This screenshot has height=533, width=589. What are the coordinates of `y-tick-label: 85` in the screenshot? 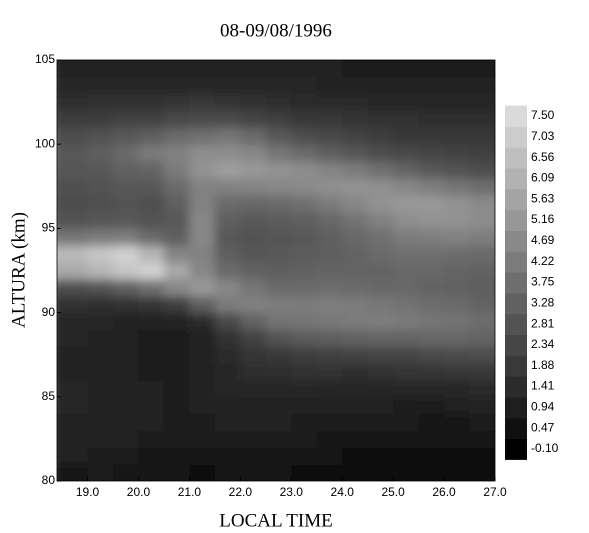 It's located at (49, 396).